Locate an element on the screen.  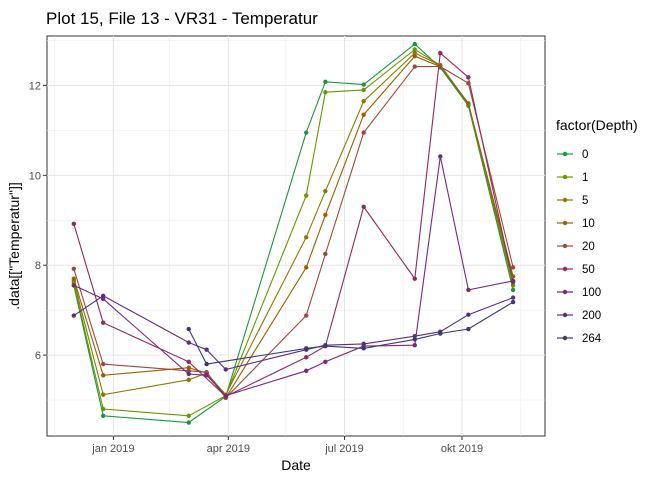
y-tick-label: 8 is located at coordinates (38, 266).